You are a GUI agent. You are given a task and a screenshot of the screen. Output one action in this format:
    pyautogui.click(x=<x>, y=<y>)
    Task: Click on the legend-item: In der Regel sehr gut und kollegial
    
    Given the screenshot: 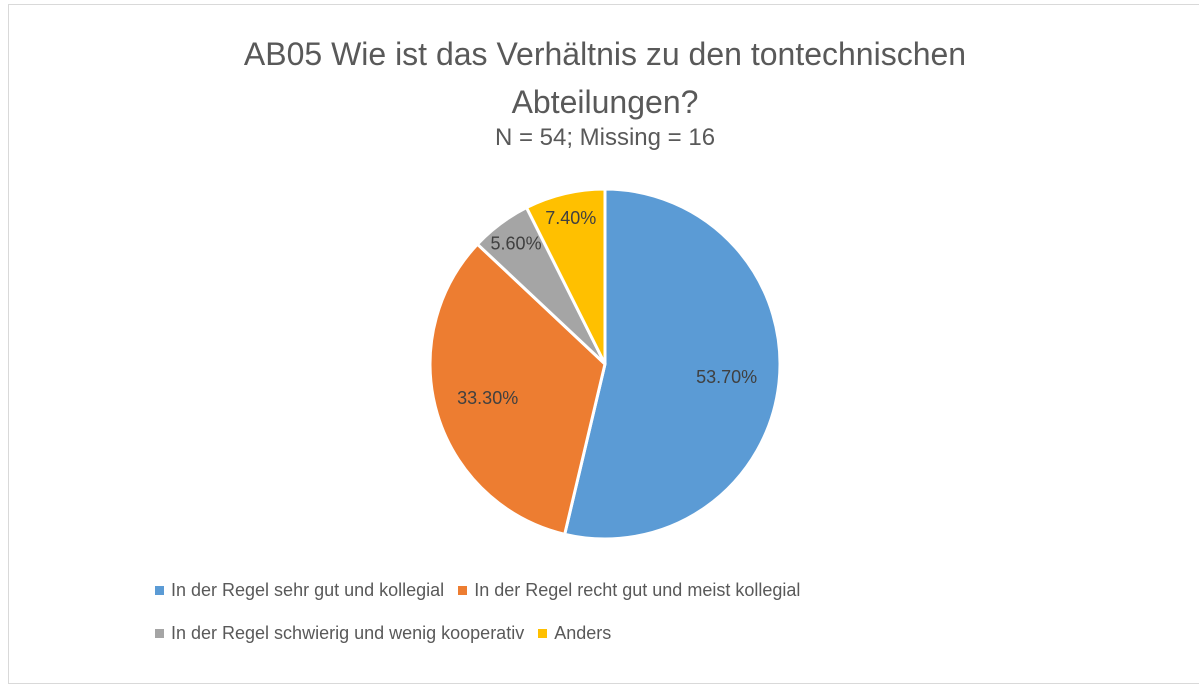 What is the action you would take?
    pyautogui.click(x=299, y=590)
    